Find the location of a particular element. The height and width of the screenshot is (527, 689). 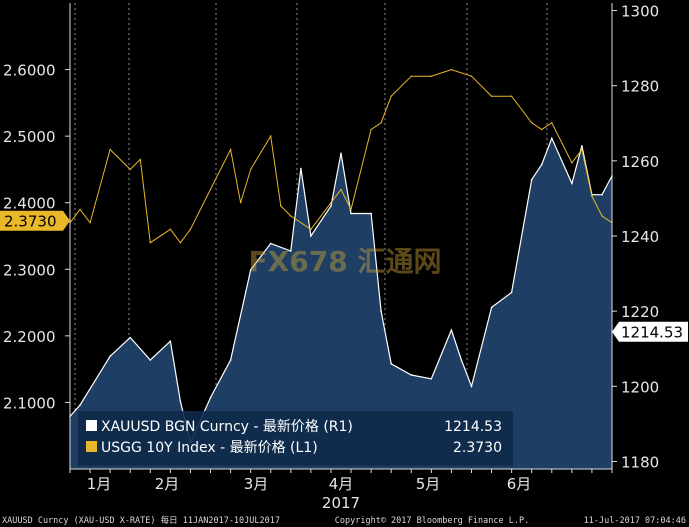

watermark-logo: FX678 汇通网 is located at coordinates (345, 261).